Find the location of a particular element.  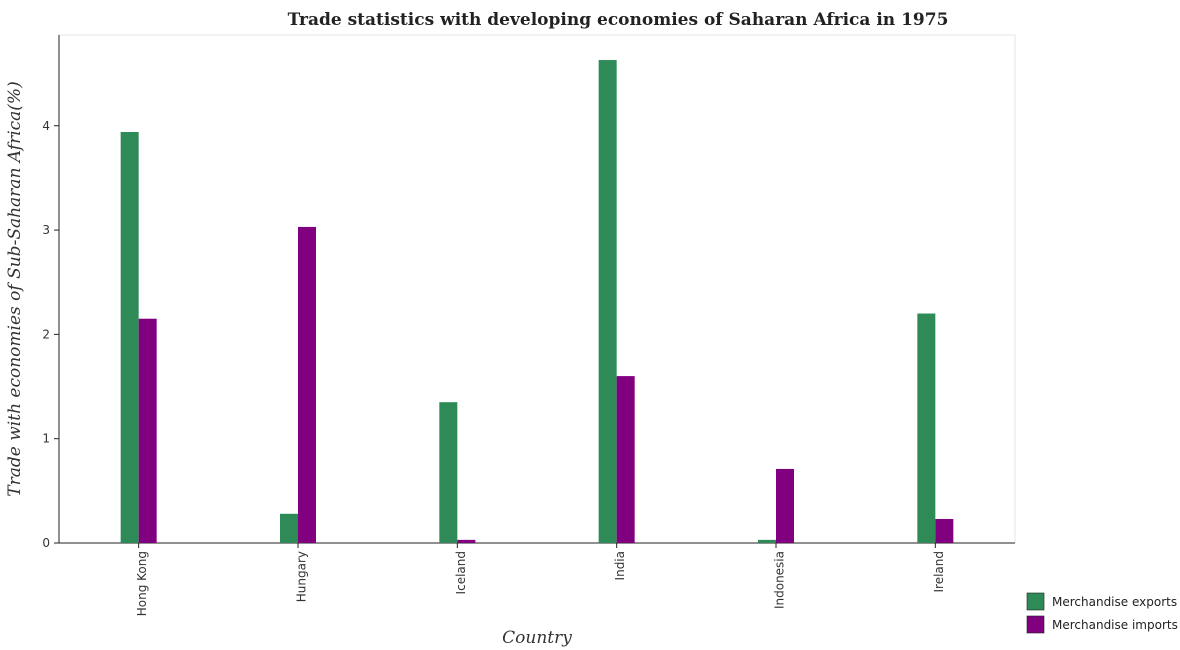

y-tick-label: 1 is located at coordinates (46, 439).